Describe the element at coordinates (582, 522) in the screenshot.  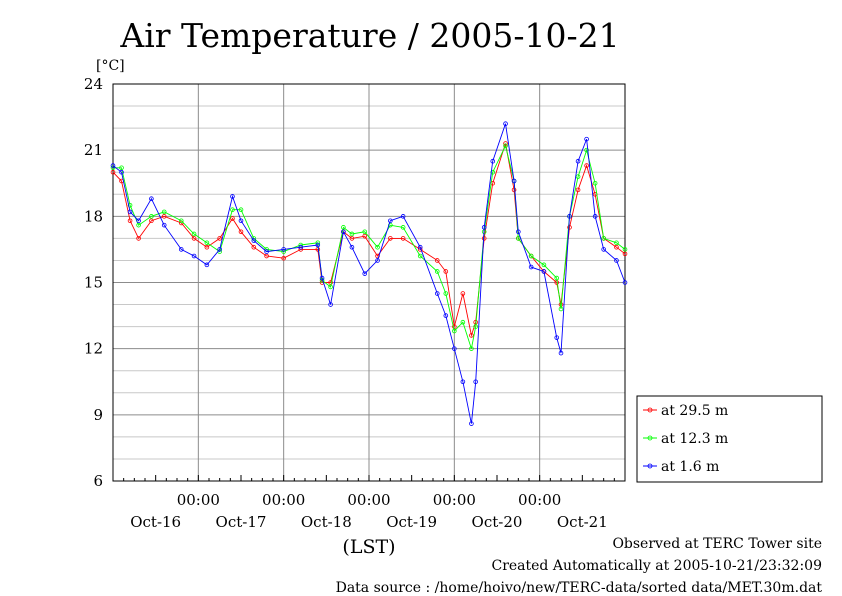
I see `x-date-label: Oct-21` at that location.